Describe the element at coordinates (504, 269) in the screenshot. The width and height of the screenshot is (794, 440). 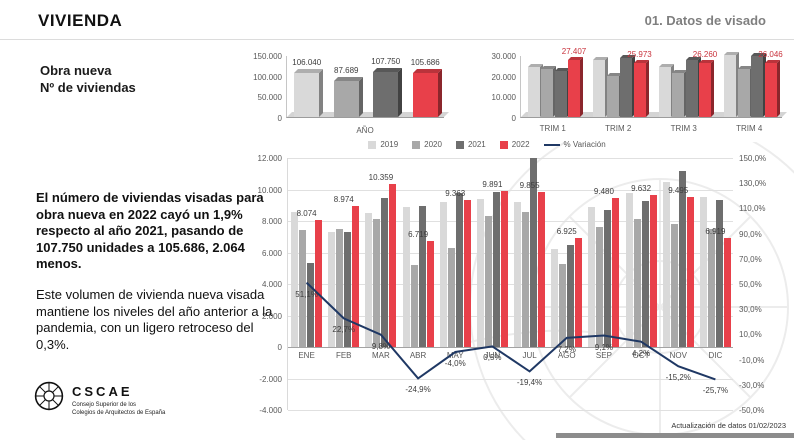
I see `monthly-bar-2022-JUN` at that location.